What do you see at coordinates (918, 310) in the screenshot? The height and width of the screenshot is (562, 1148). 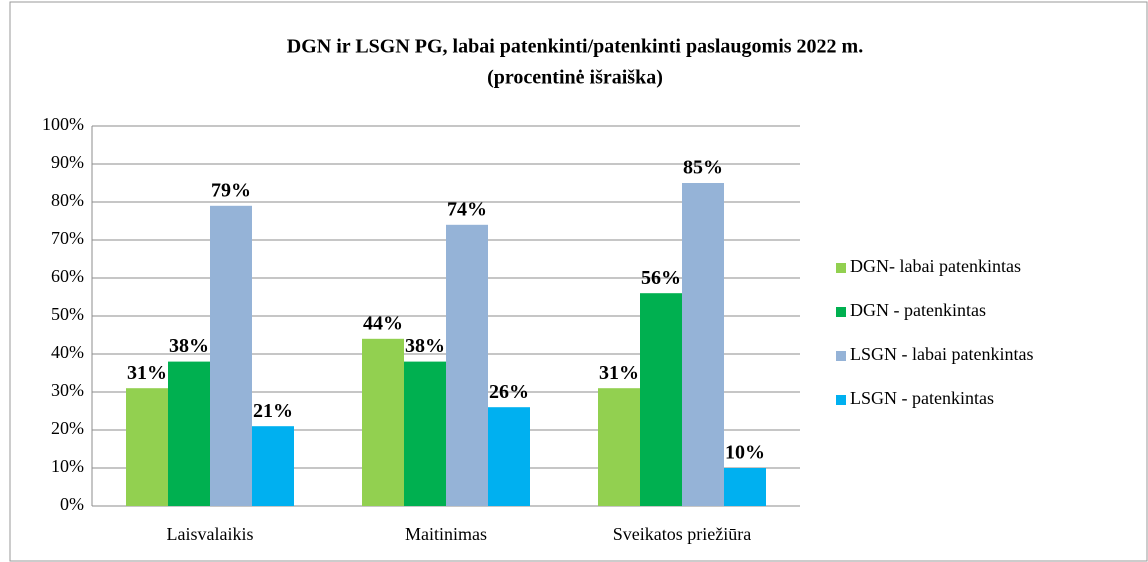 I see `legend-label: DGN - patenkintas` at bounding box center [918, 310].